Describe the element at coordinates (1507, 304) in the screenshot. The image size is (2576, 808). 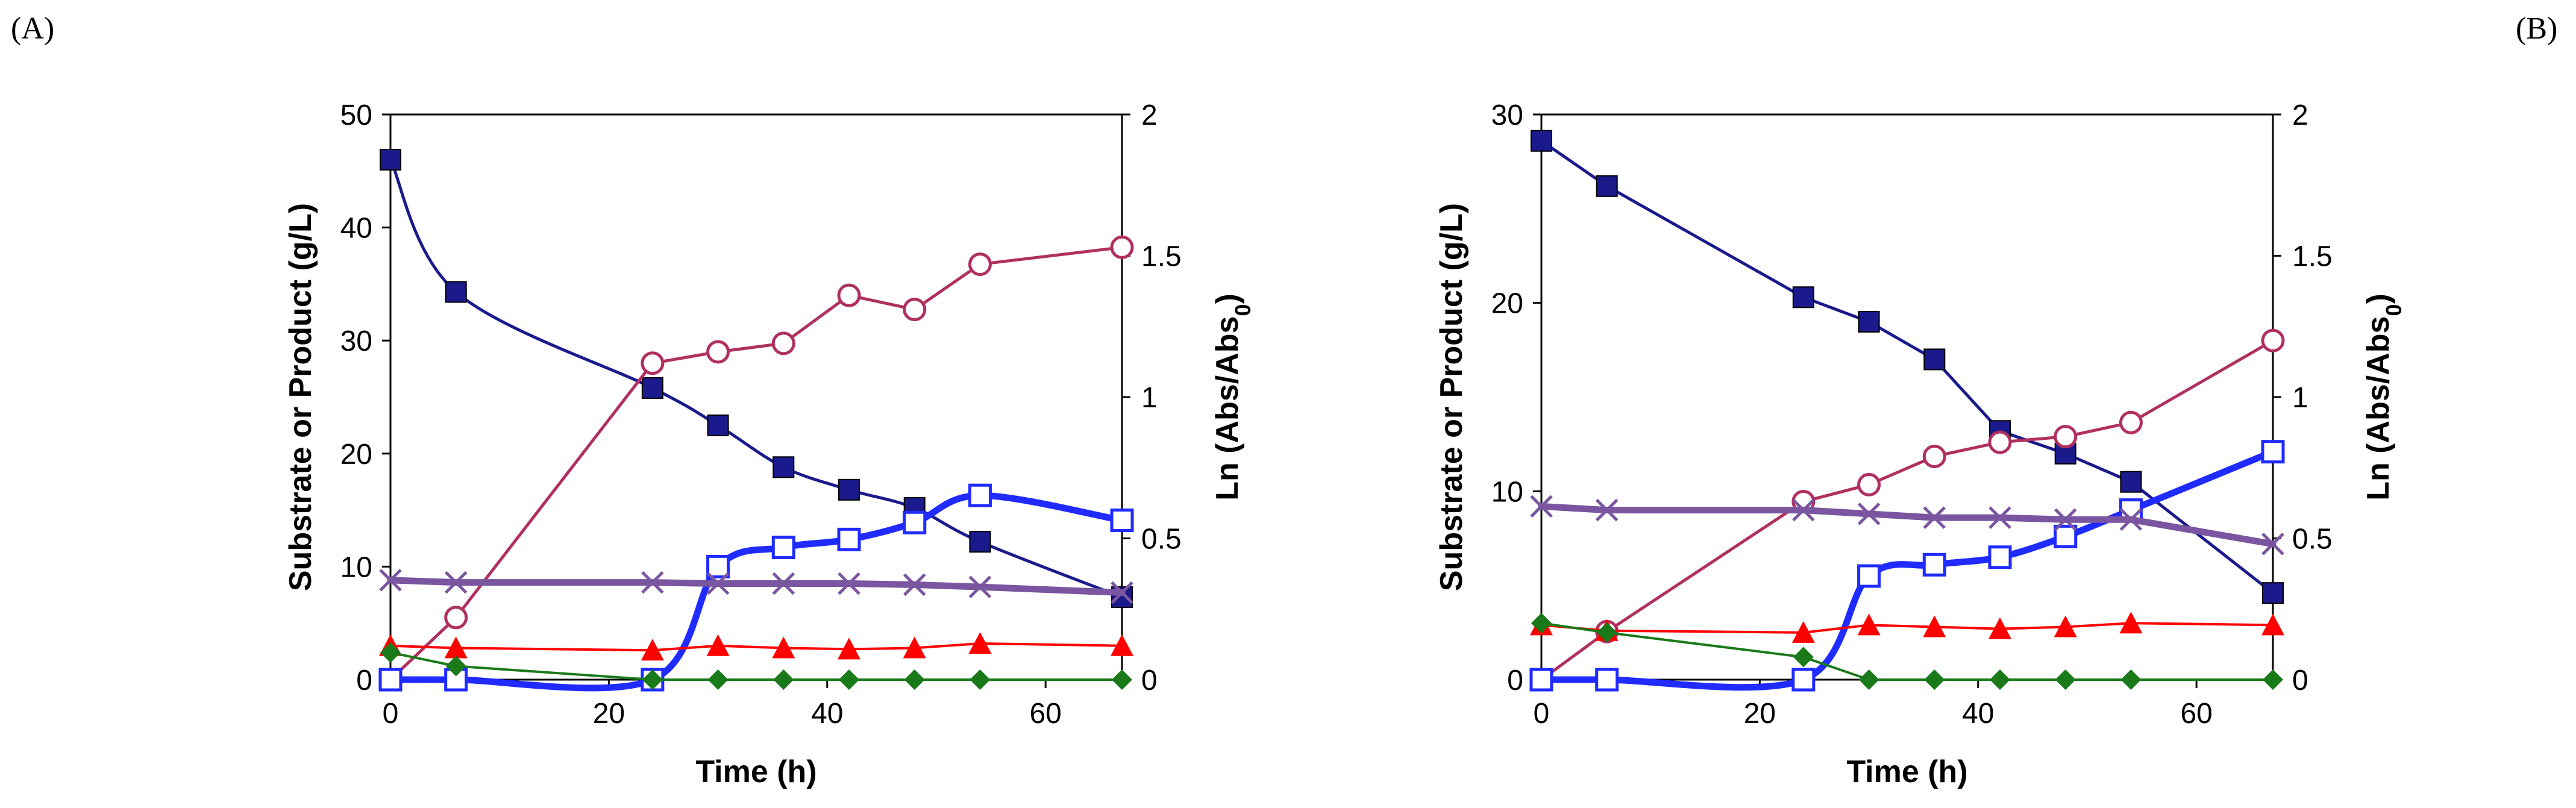
I see `y-left-tick-label: 20` at that location.